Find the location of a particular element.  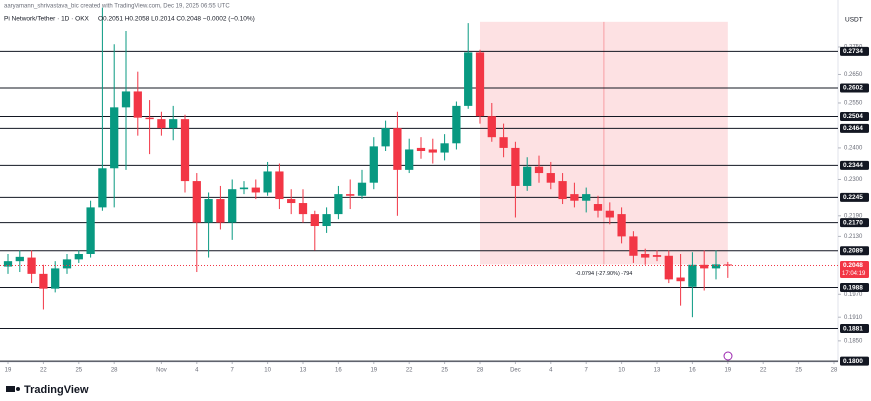

y-tick-label: 0.1910 is located at coordinates (853, 318).